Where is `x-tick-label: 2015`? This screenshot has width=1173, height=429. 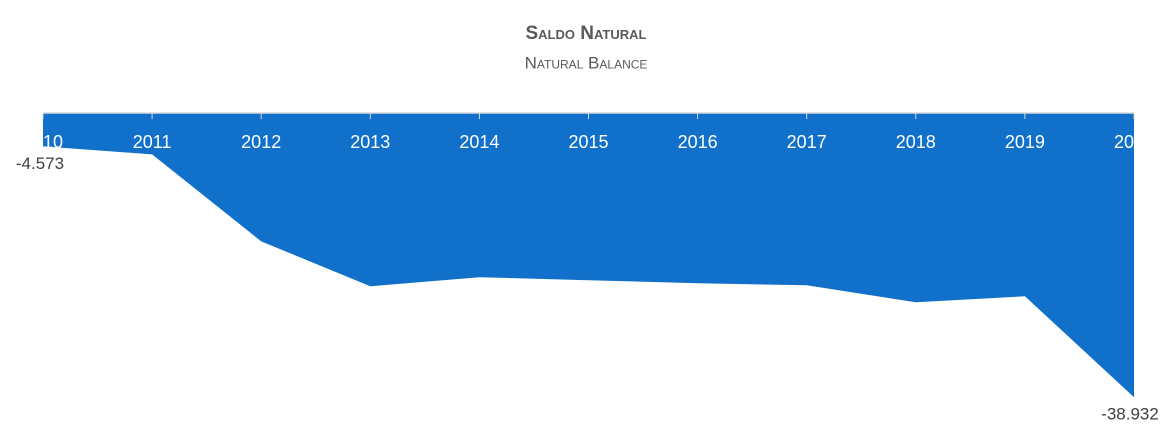
x-tick-label: 2015 is located at coordinates (588, 142).